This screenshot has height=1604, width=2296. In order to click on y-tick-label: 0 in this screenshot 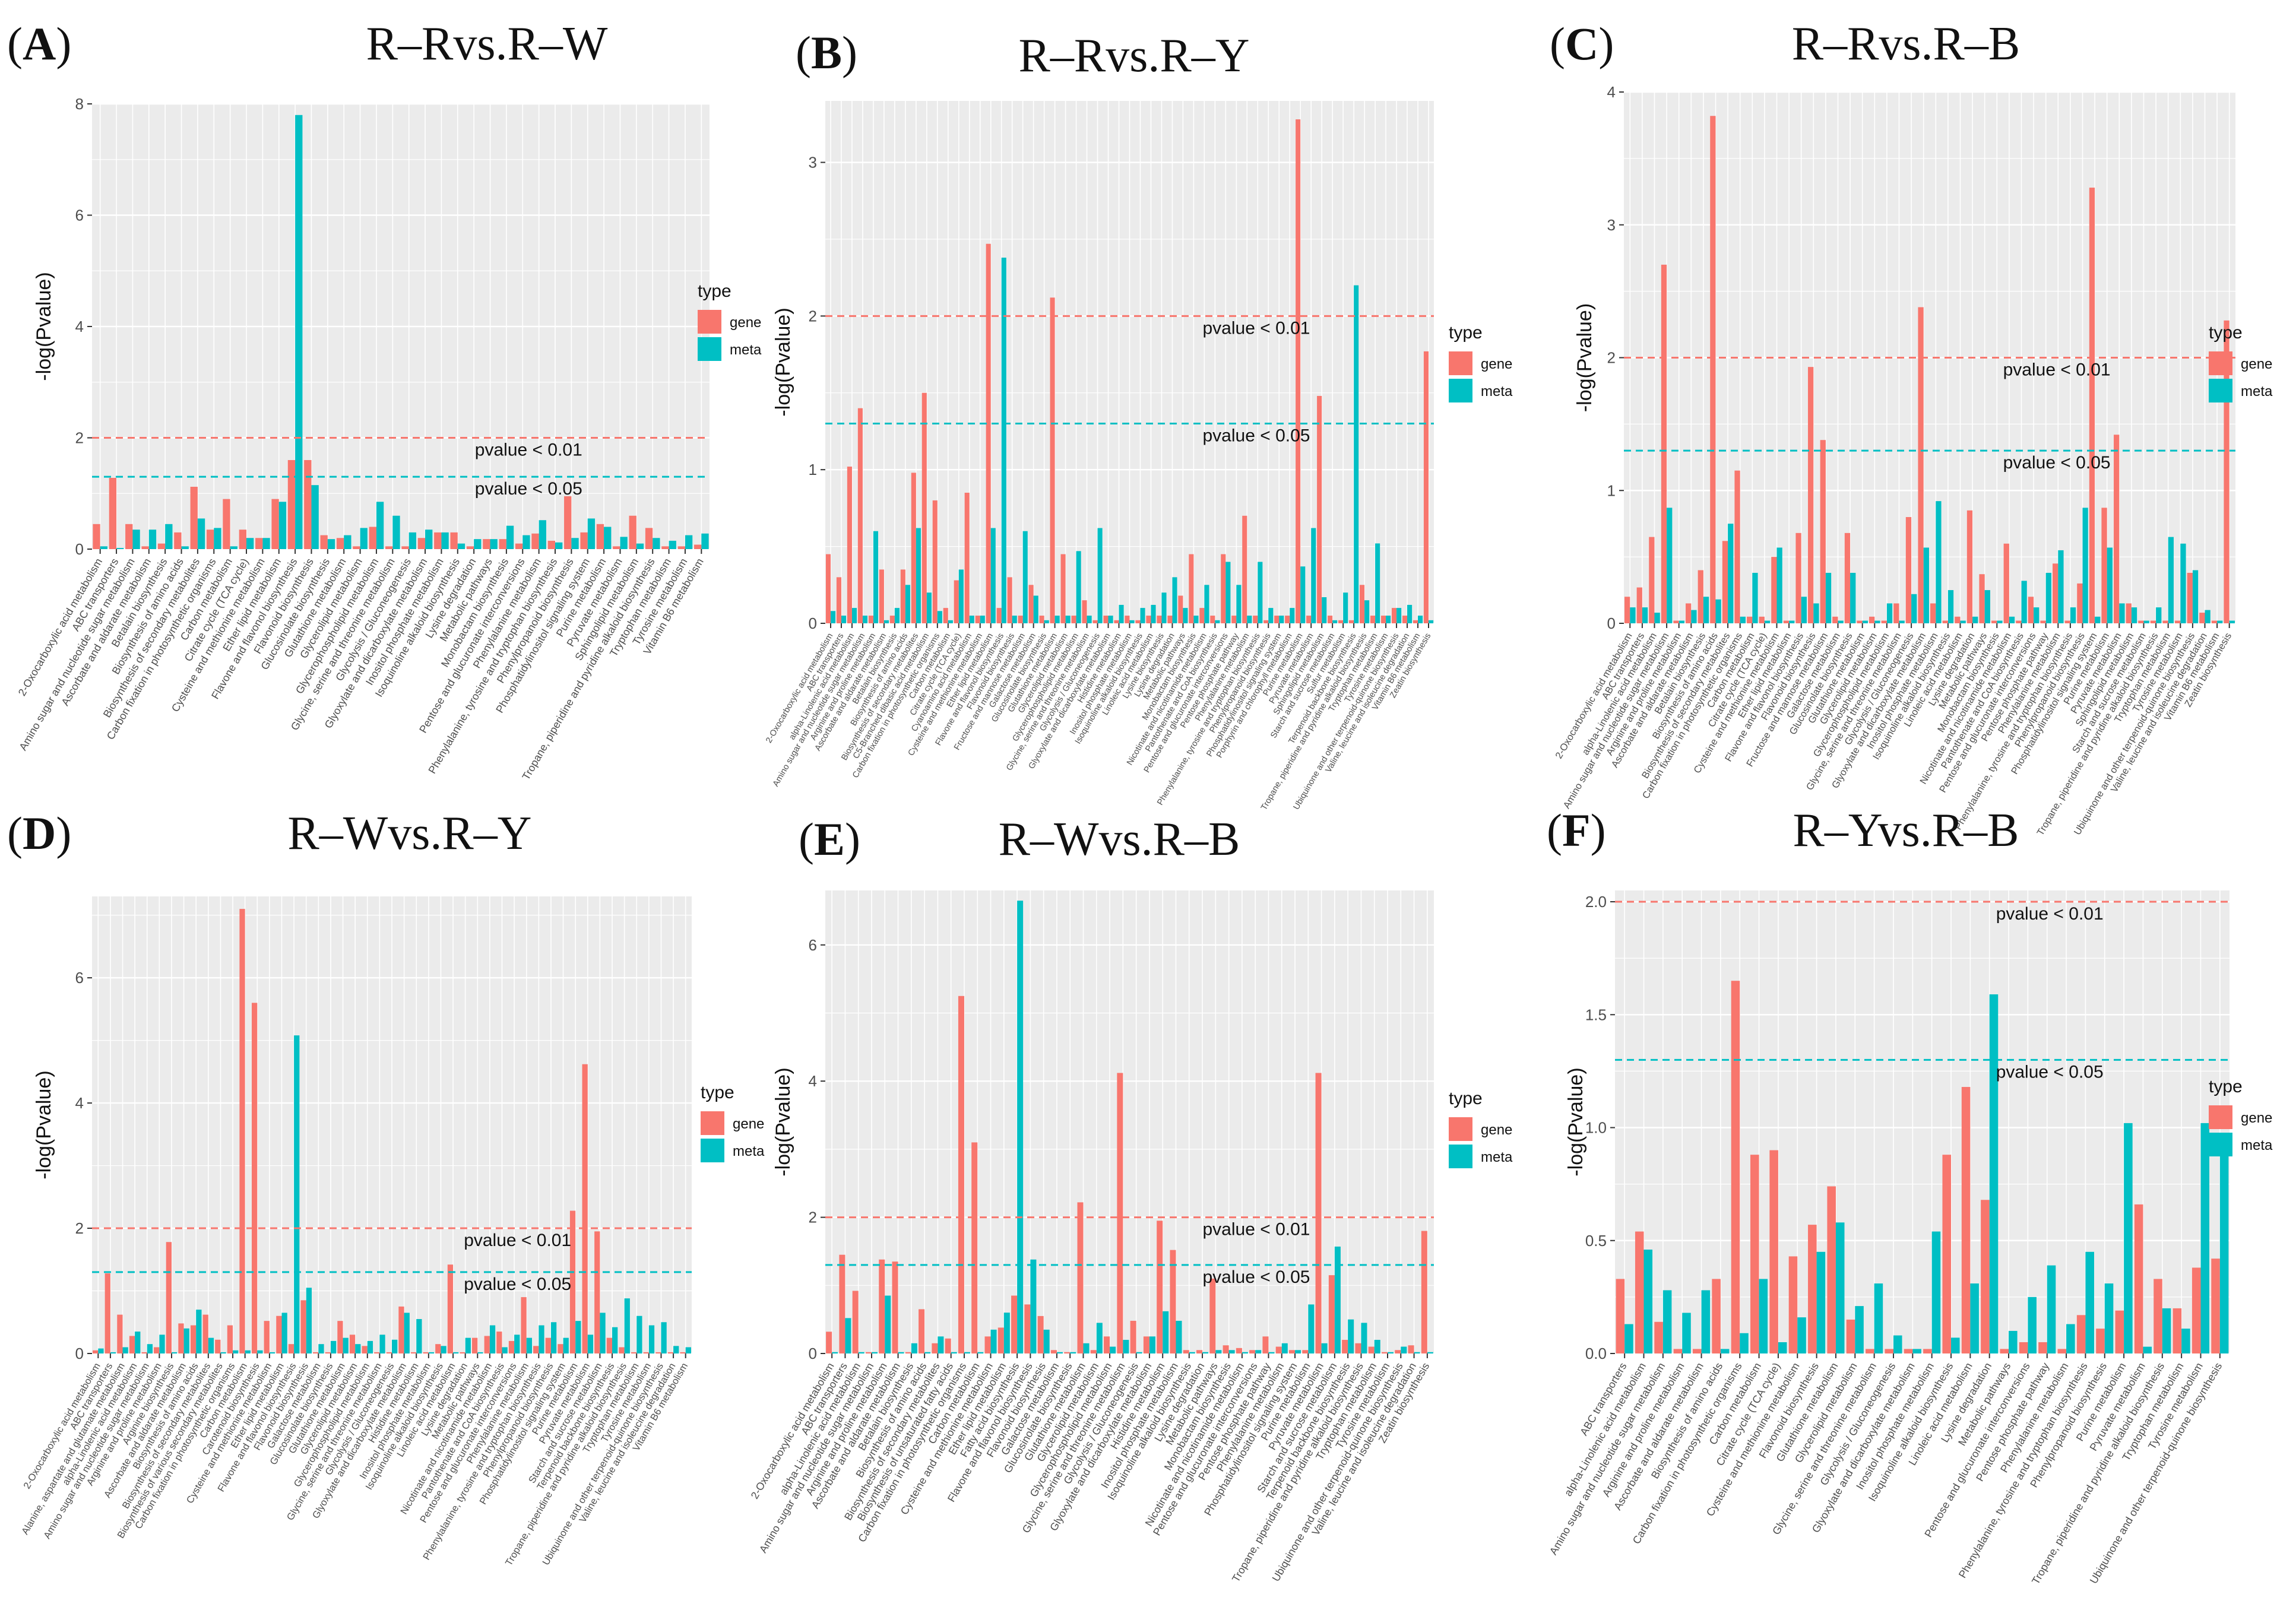, I will do `click(1611, 623)`.